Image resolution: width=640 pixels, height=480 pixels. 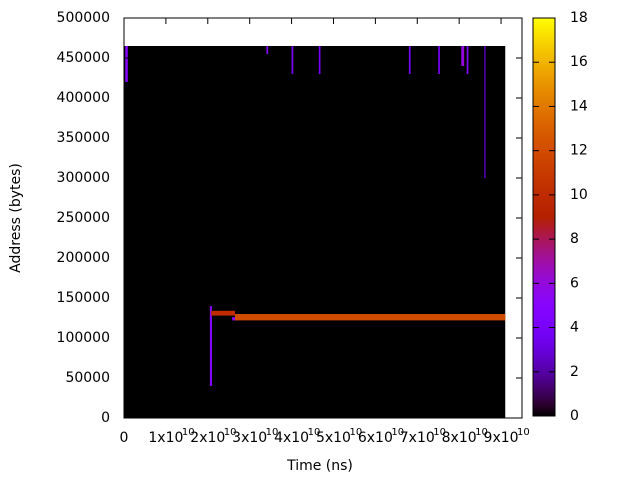 What do you see at coordinates (83, 338) in the screenshot?
I see `y-tick-label: 100000` at bounding box center [83, 338].